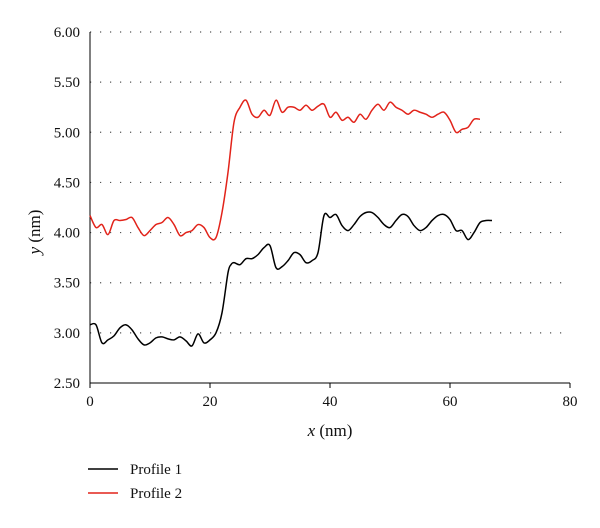 The image size is (600, 528). Describe the element at coordinates (67, 133) in the screenshot. I see `y-tick-label-5: 5.00` at that location.